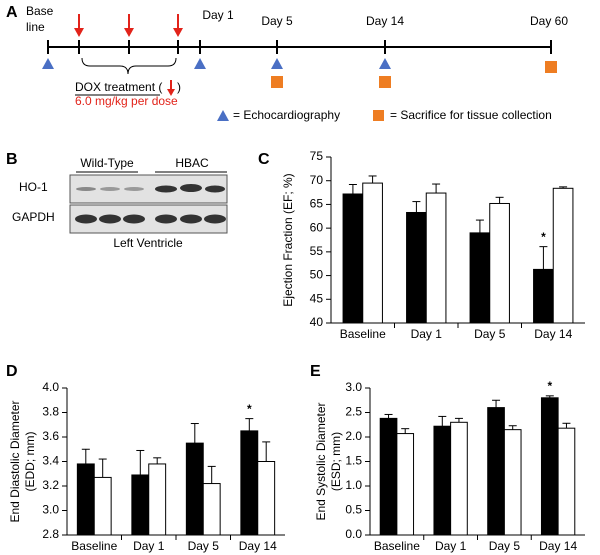 The width and height of the screenshot is (600, 555). What do you see at coordinates (179, 87) in the screenshot?
I see `treatment-label: )` at bounding box center [179, 87].